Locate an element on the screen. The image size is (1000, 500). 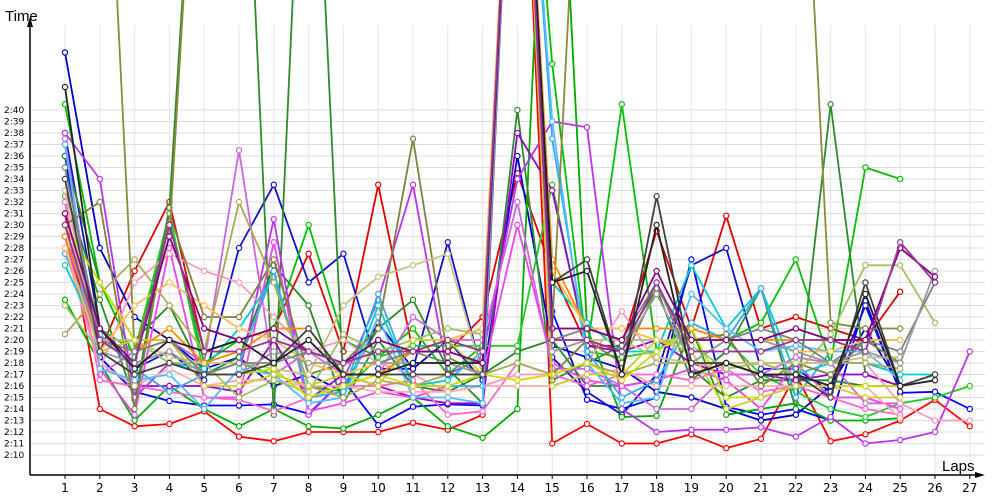
x-tick-label: 6 is located at coordinates (239, 488).